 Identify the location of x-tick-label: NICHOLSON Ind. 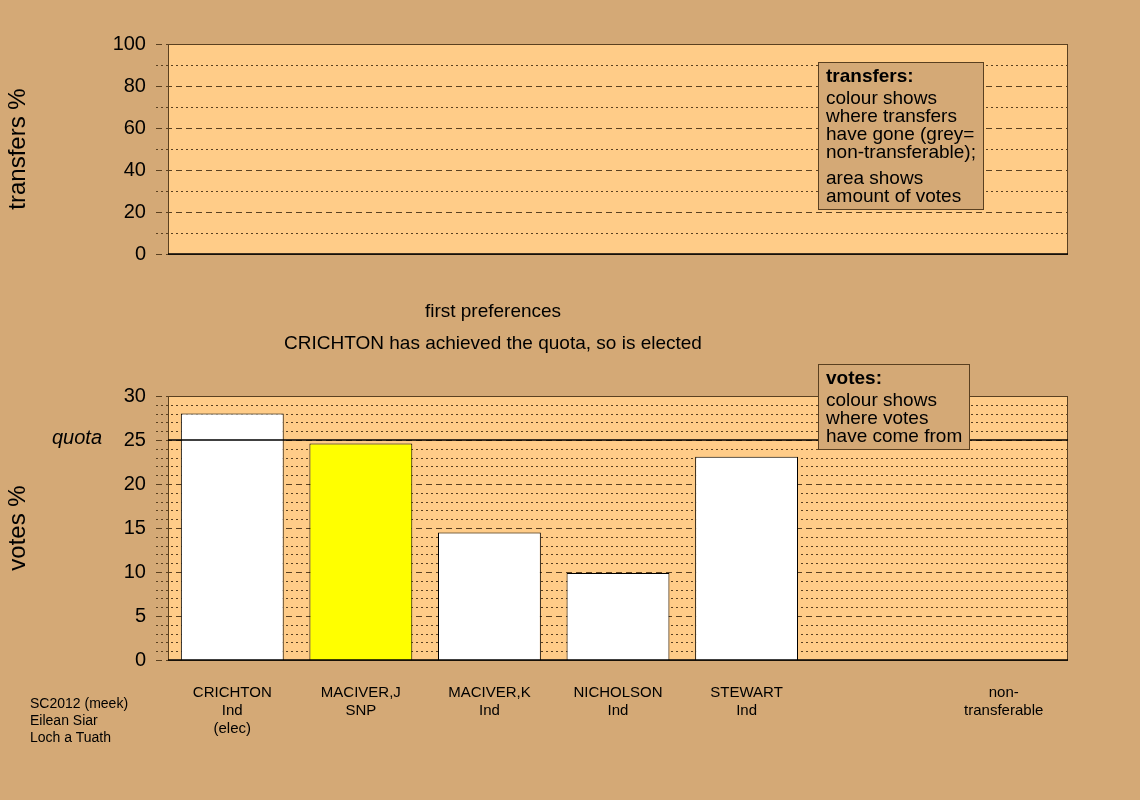
(618, 701).